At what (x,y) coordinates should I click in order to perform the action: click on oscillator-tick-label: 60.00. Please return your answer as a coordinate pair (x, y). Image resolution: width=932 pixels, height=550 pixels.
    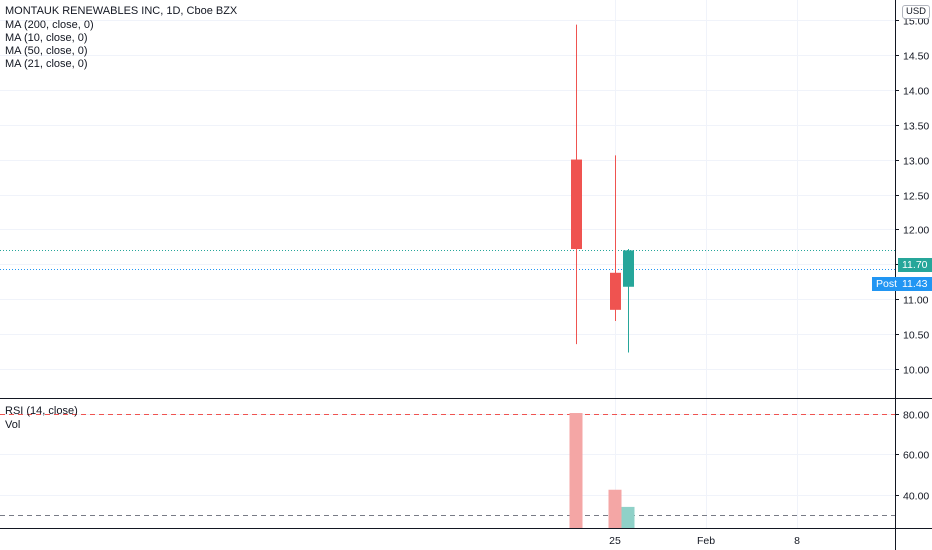
    Looking at the image, I should click on (916, 456).